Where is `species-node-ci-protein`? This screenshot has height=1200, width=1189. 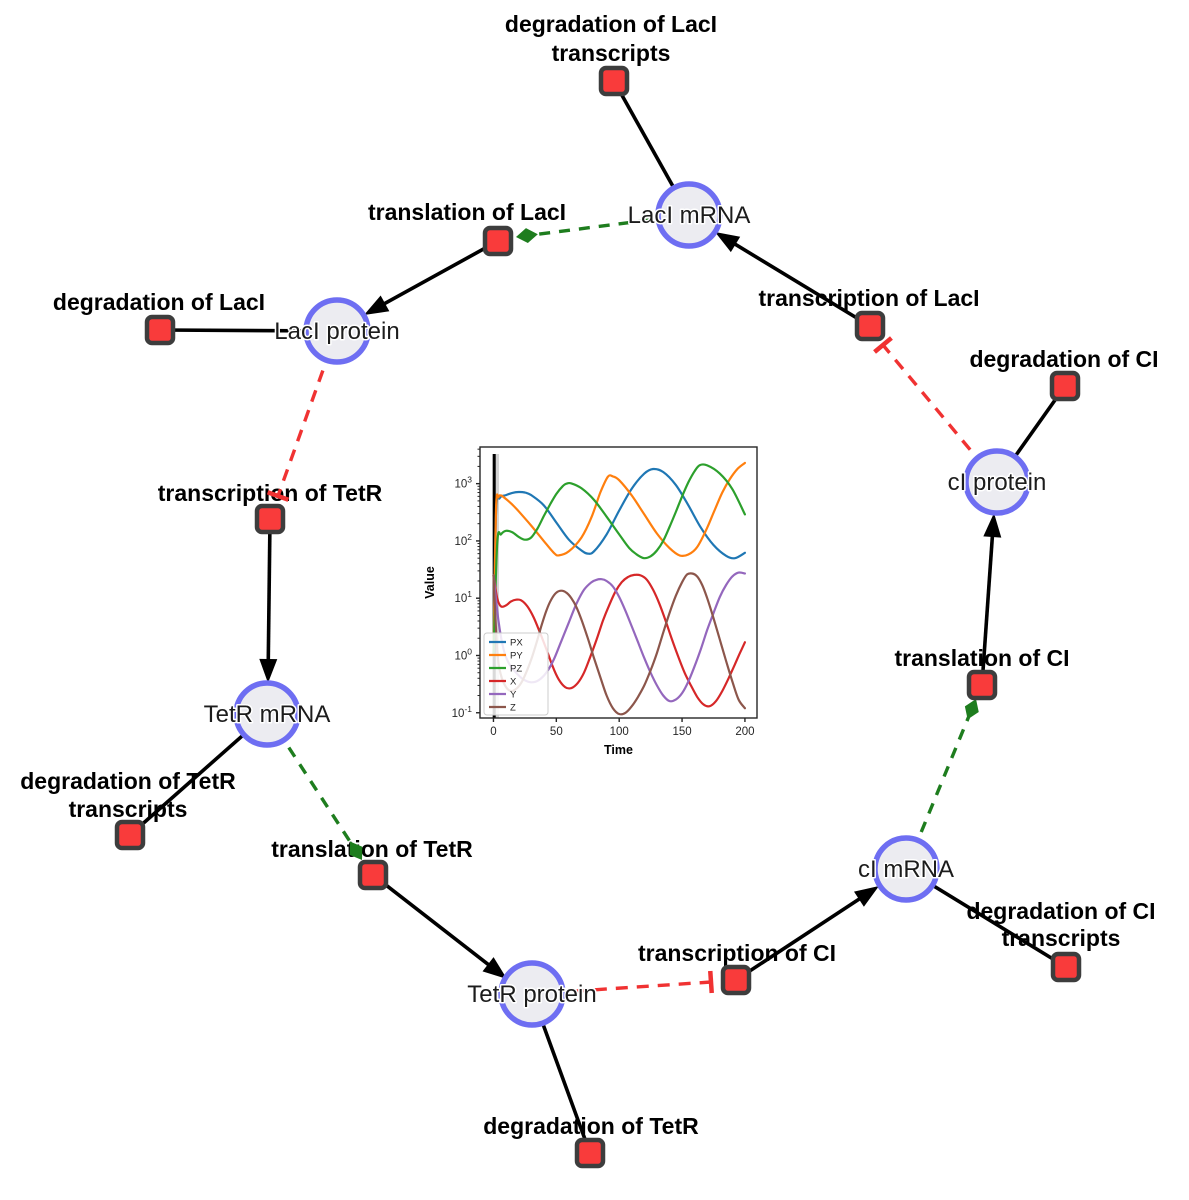
species-node-ci-protein is located at coordinates (997, 482).